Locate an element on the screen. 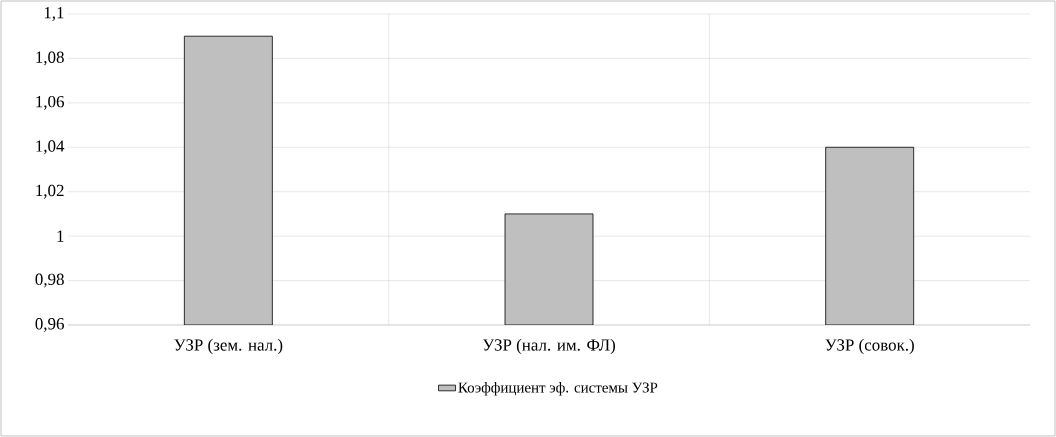 This screenshot has width=1056, height=437. y-tick-label: 1,1 is located at coordinates (54, 14).